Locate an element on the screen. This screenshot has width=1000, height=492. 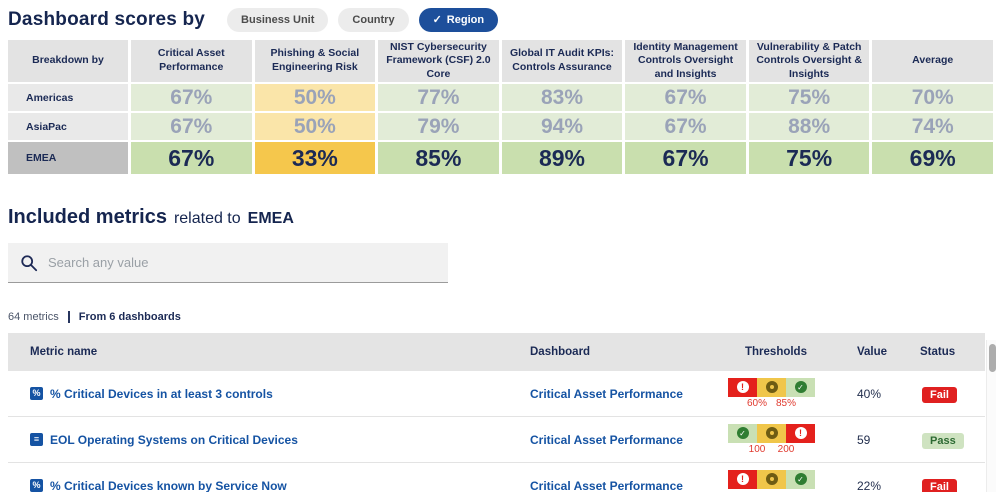
included-metrics-title: Included metrics is located at coordinates (87, 217).